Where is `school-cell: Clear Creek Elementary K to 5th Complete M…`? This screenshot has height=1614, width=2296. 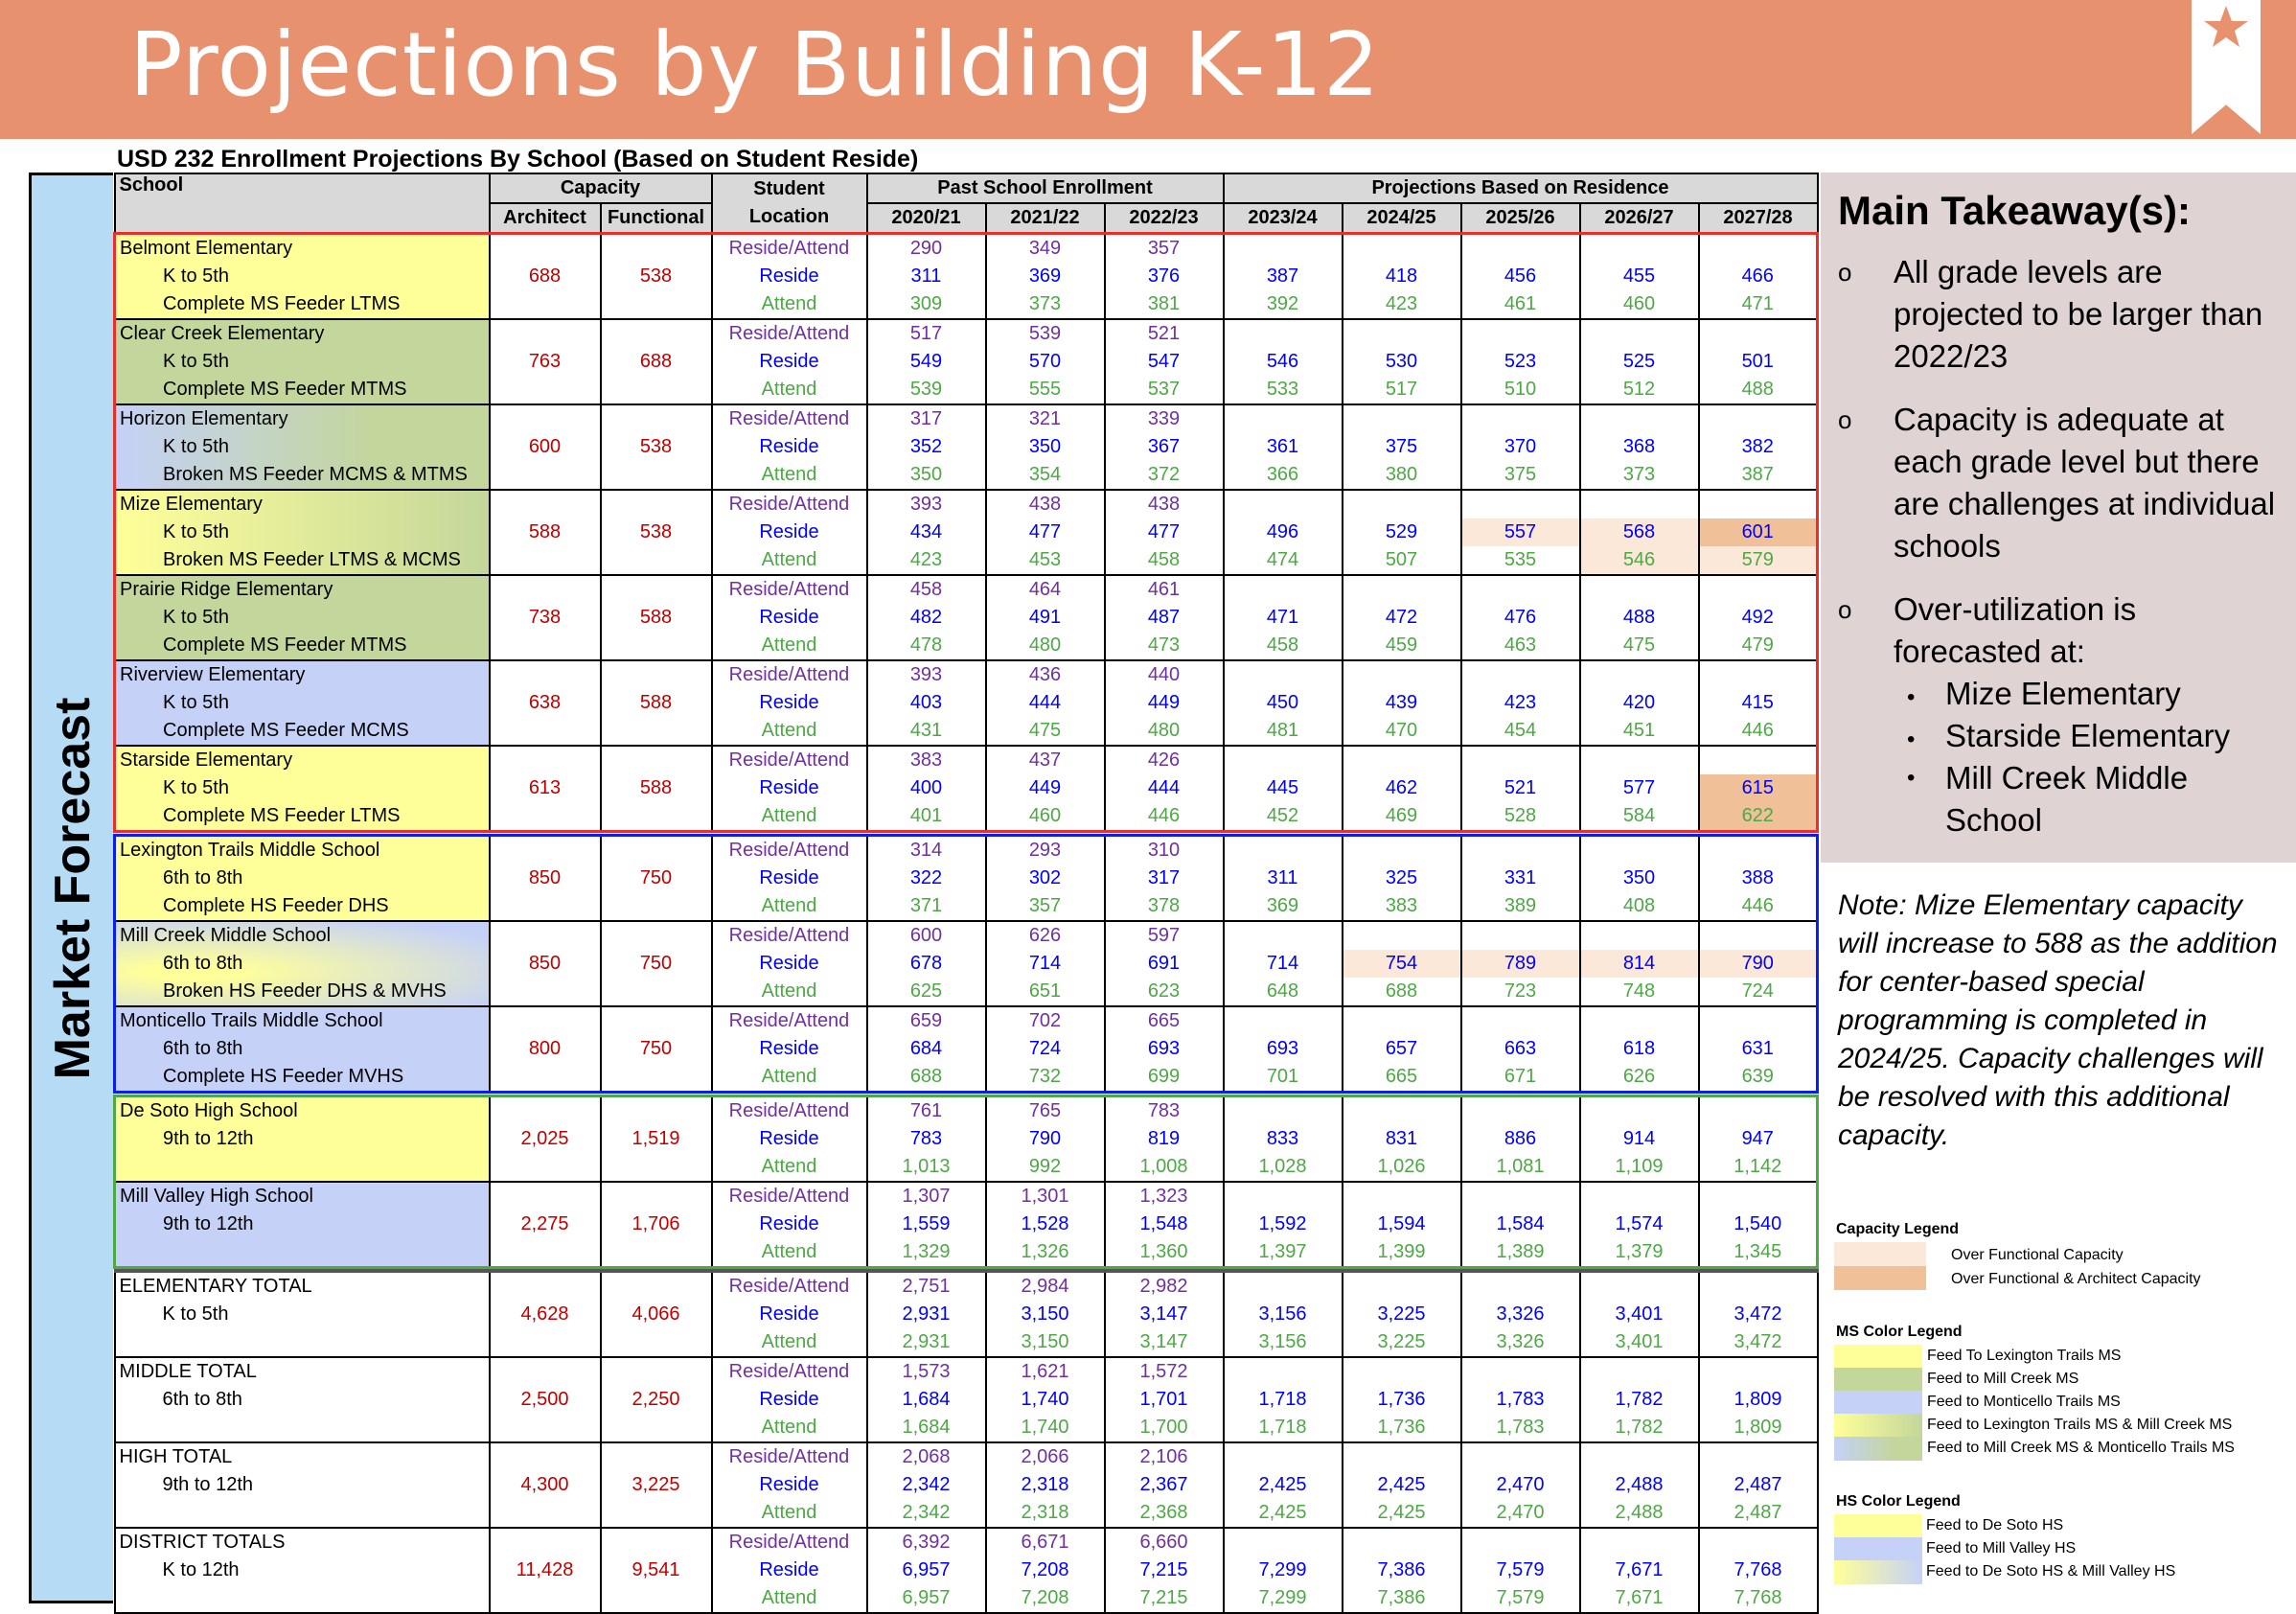 school-cell: Clear Creek Elementary K to 5th Complete M… is located at coordinates (302, 361).